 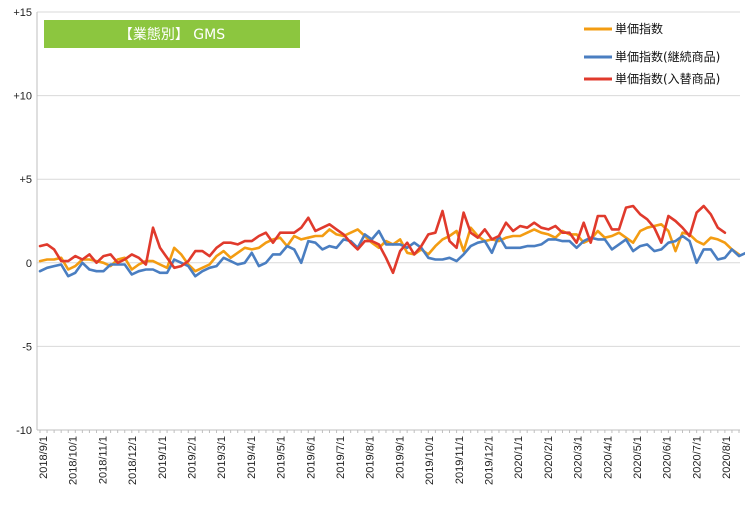 What do you see at coordinates (133, 460) in the screenshot?
I see `x-tick-label: 2018/12/1` at bounding box center [133, 460].